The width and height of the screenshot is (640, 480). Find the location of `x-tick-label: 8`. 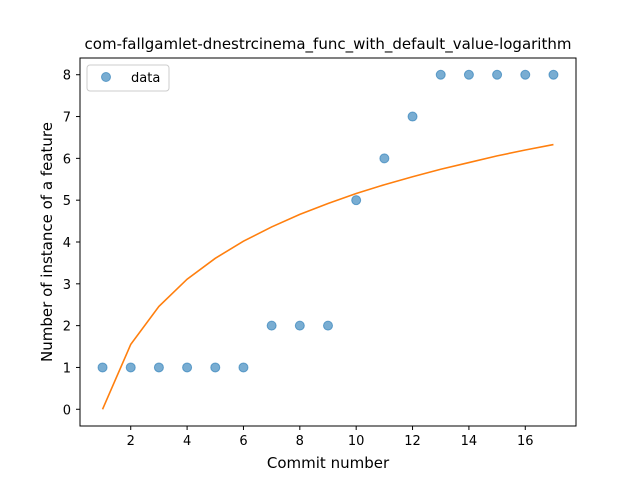

x-tick-label: 8 is located at coordinates (300, 441).